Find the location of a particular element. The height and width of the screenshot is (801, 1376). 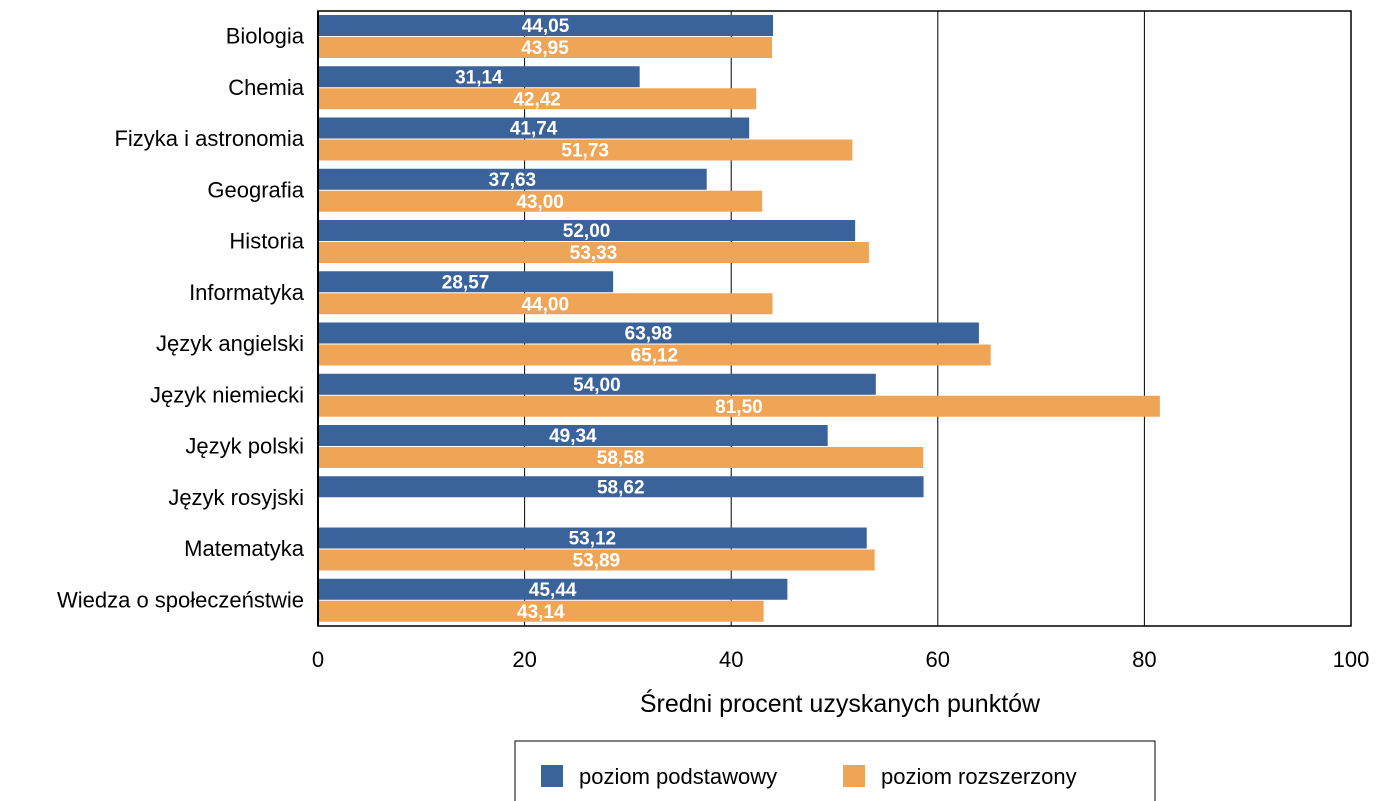

x-tick-label-60: 60 is located at coordinates (938, 659).